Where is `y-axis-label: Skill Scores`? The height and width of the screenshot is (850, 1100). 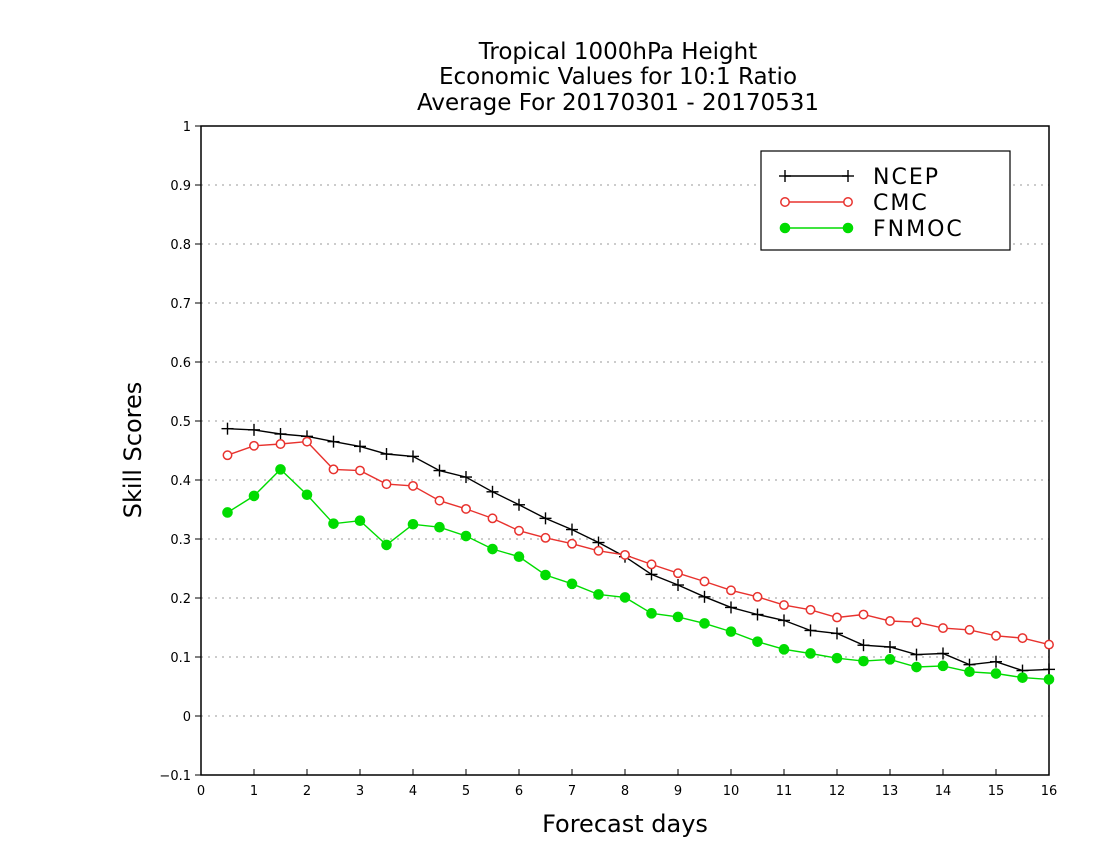 y-axis-label: Skill Scores is located at coordinates (133, 450).